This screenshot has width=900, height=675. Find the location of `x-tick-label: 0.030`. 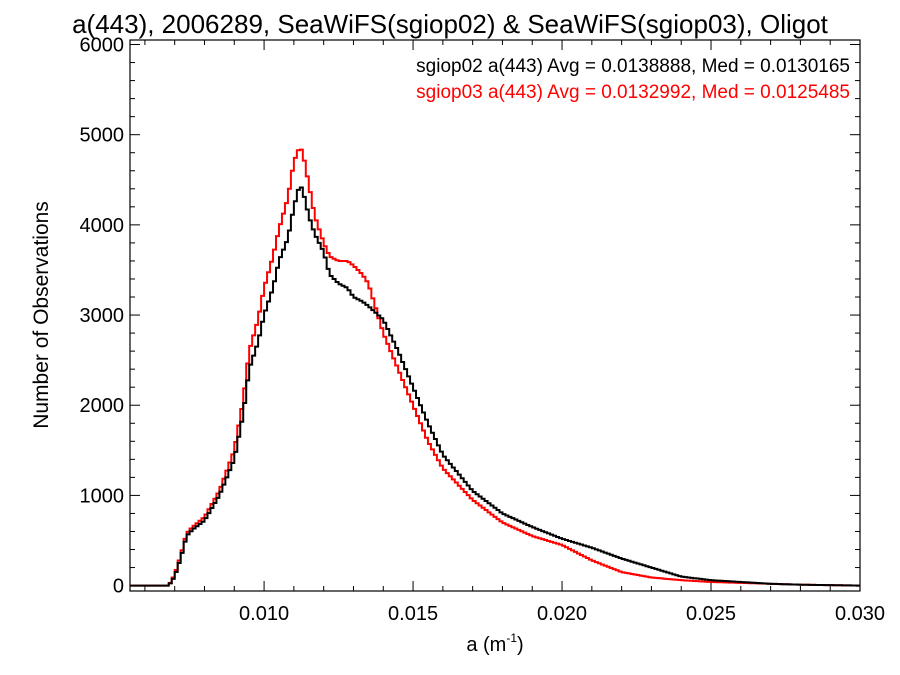

x-tick-label: 0.030 is located at coordinates (860, 614).